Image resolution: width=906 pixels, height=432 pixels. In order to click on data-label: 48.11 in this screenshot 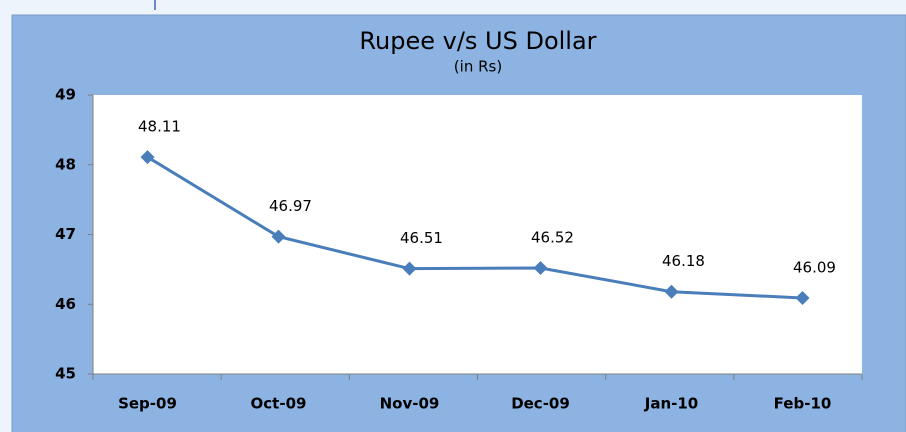, I will do `click(159, 127)`.